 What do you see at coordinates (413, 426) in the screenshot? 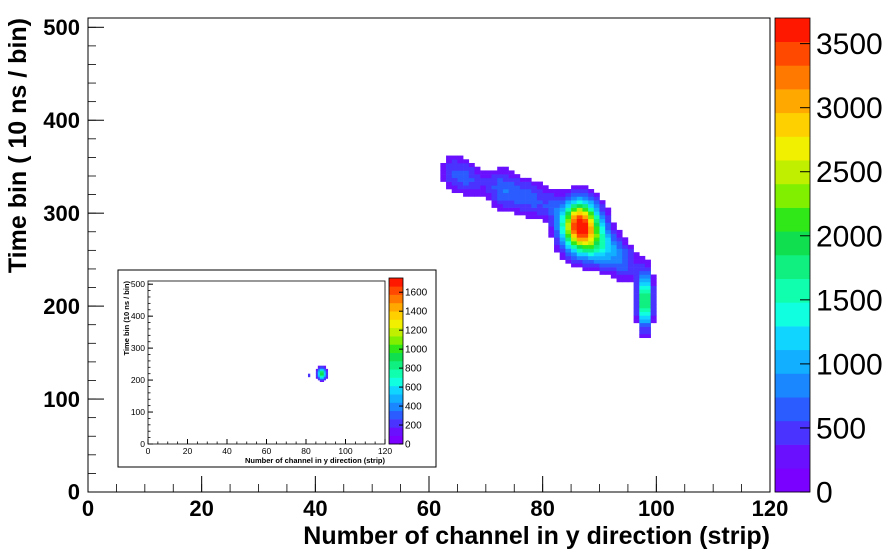
I see `undefined-colorbar-label: 200` at bounding box center [413, 426].